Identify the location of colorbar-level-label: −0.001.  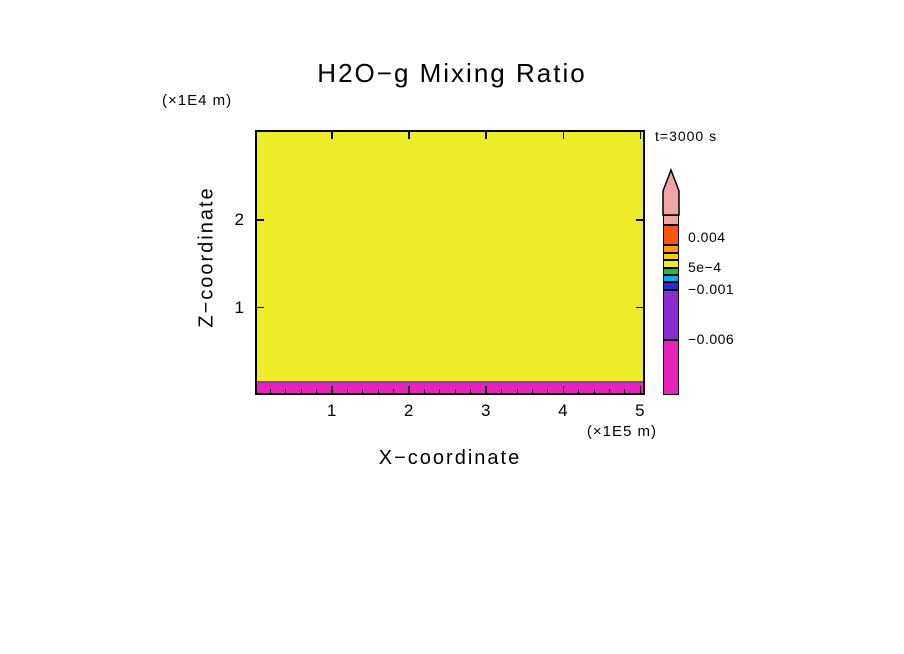
(711, 289).